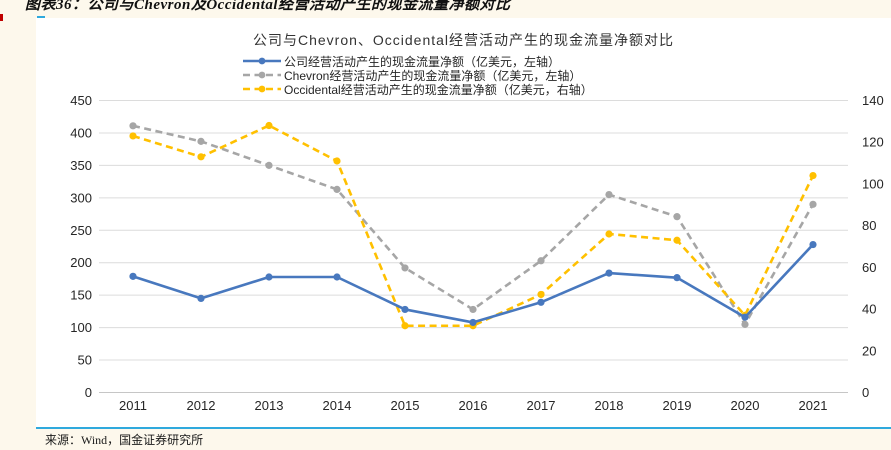 This screenshot has width=891, height=450. What do you see at coordinates (422, 61) in the screenshot?
I see `legend-label: 公司经营活动产生的现金流量净额（亿美元，左轴）` at bounding box center [422, 61].